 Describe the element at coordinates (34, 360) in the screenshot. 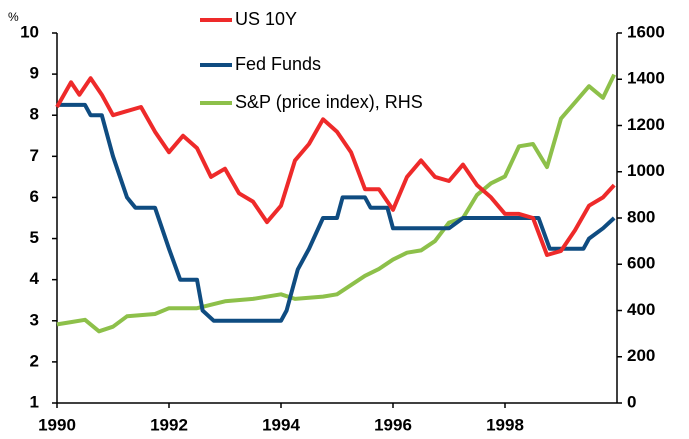

I see `y-tick-label: 2` at that location.